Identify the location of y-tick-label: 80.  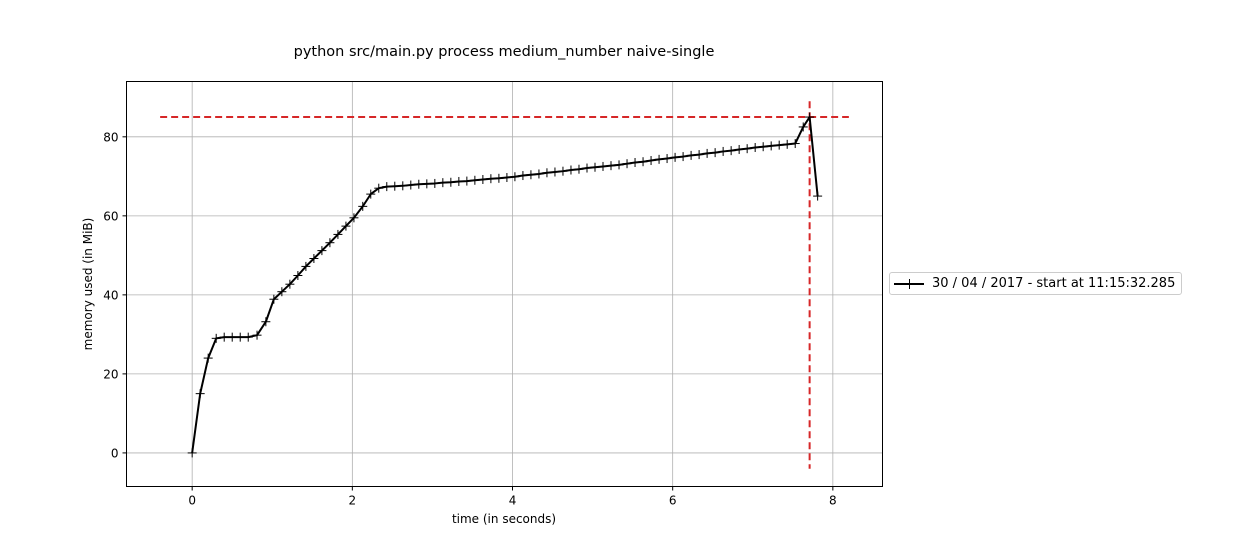
(110, 137).